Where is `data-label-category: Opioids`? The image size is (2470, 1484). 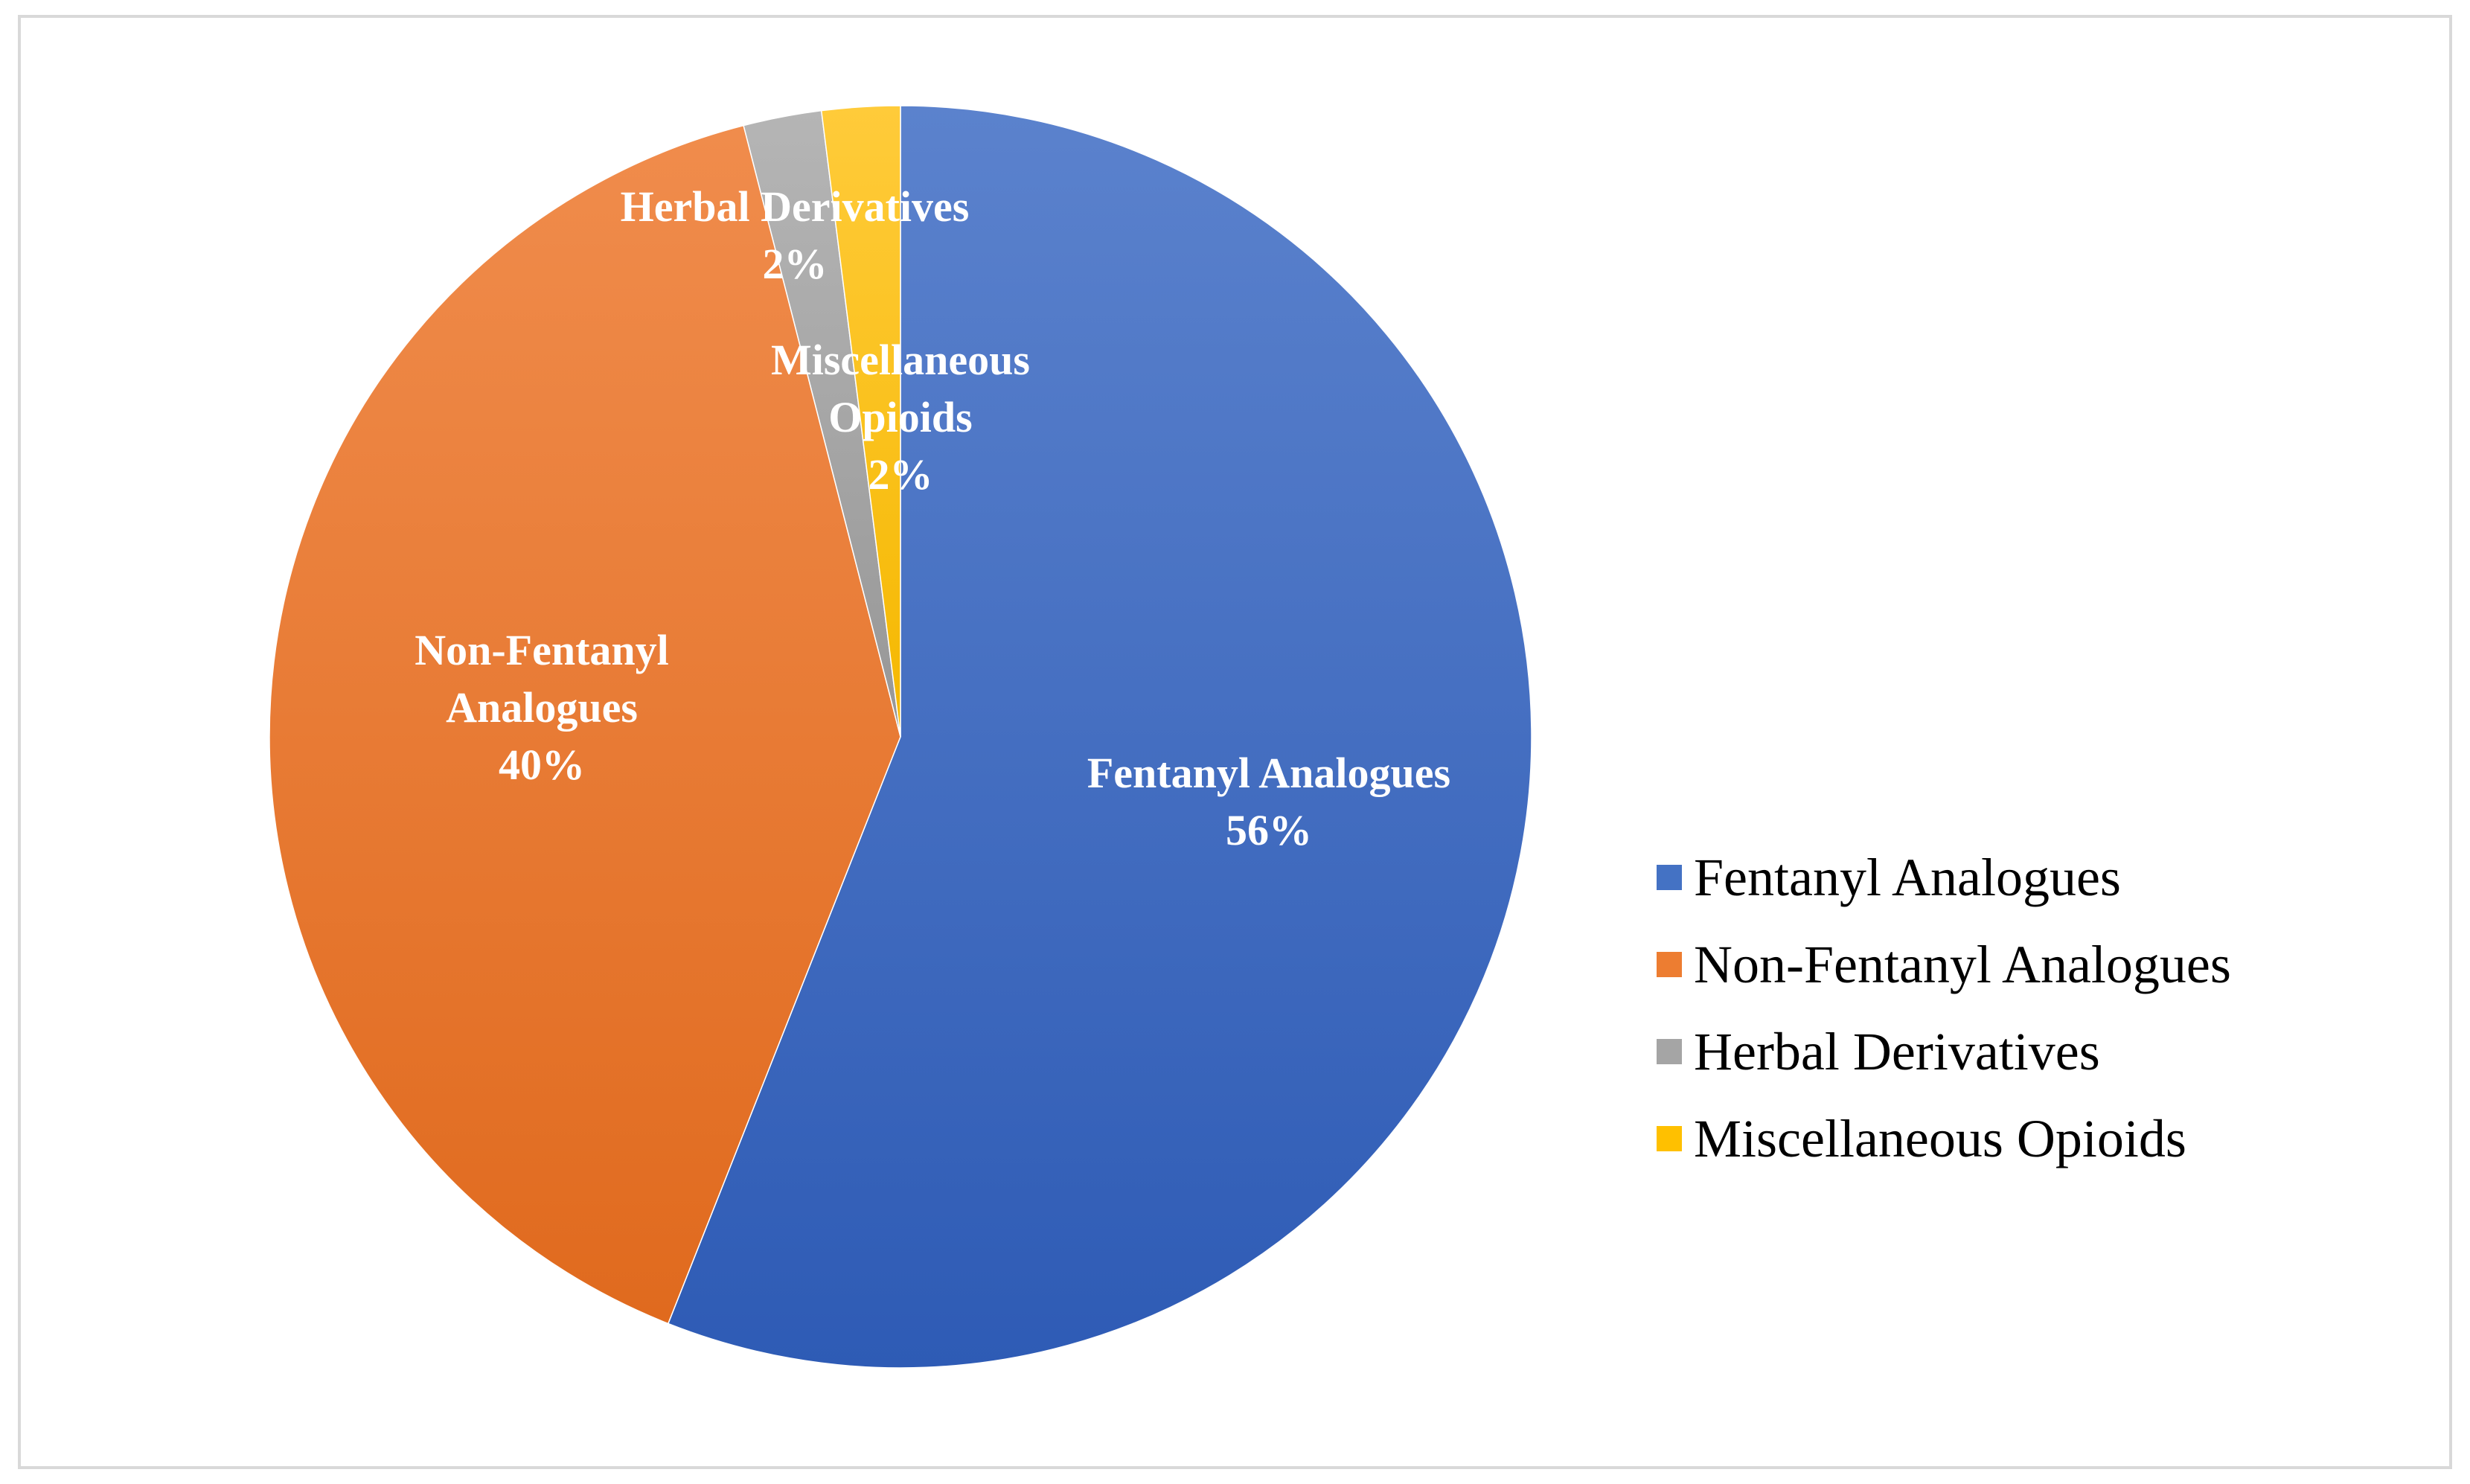
data-label-category: Opioids is located at coordinates (900, 417).